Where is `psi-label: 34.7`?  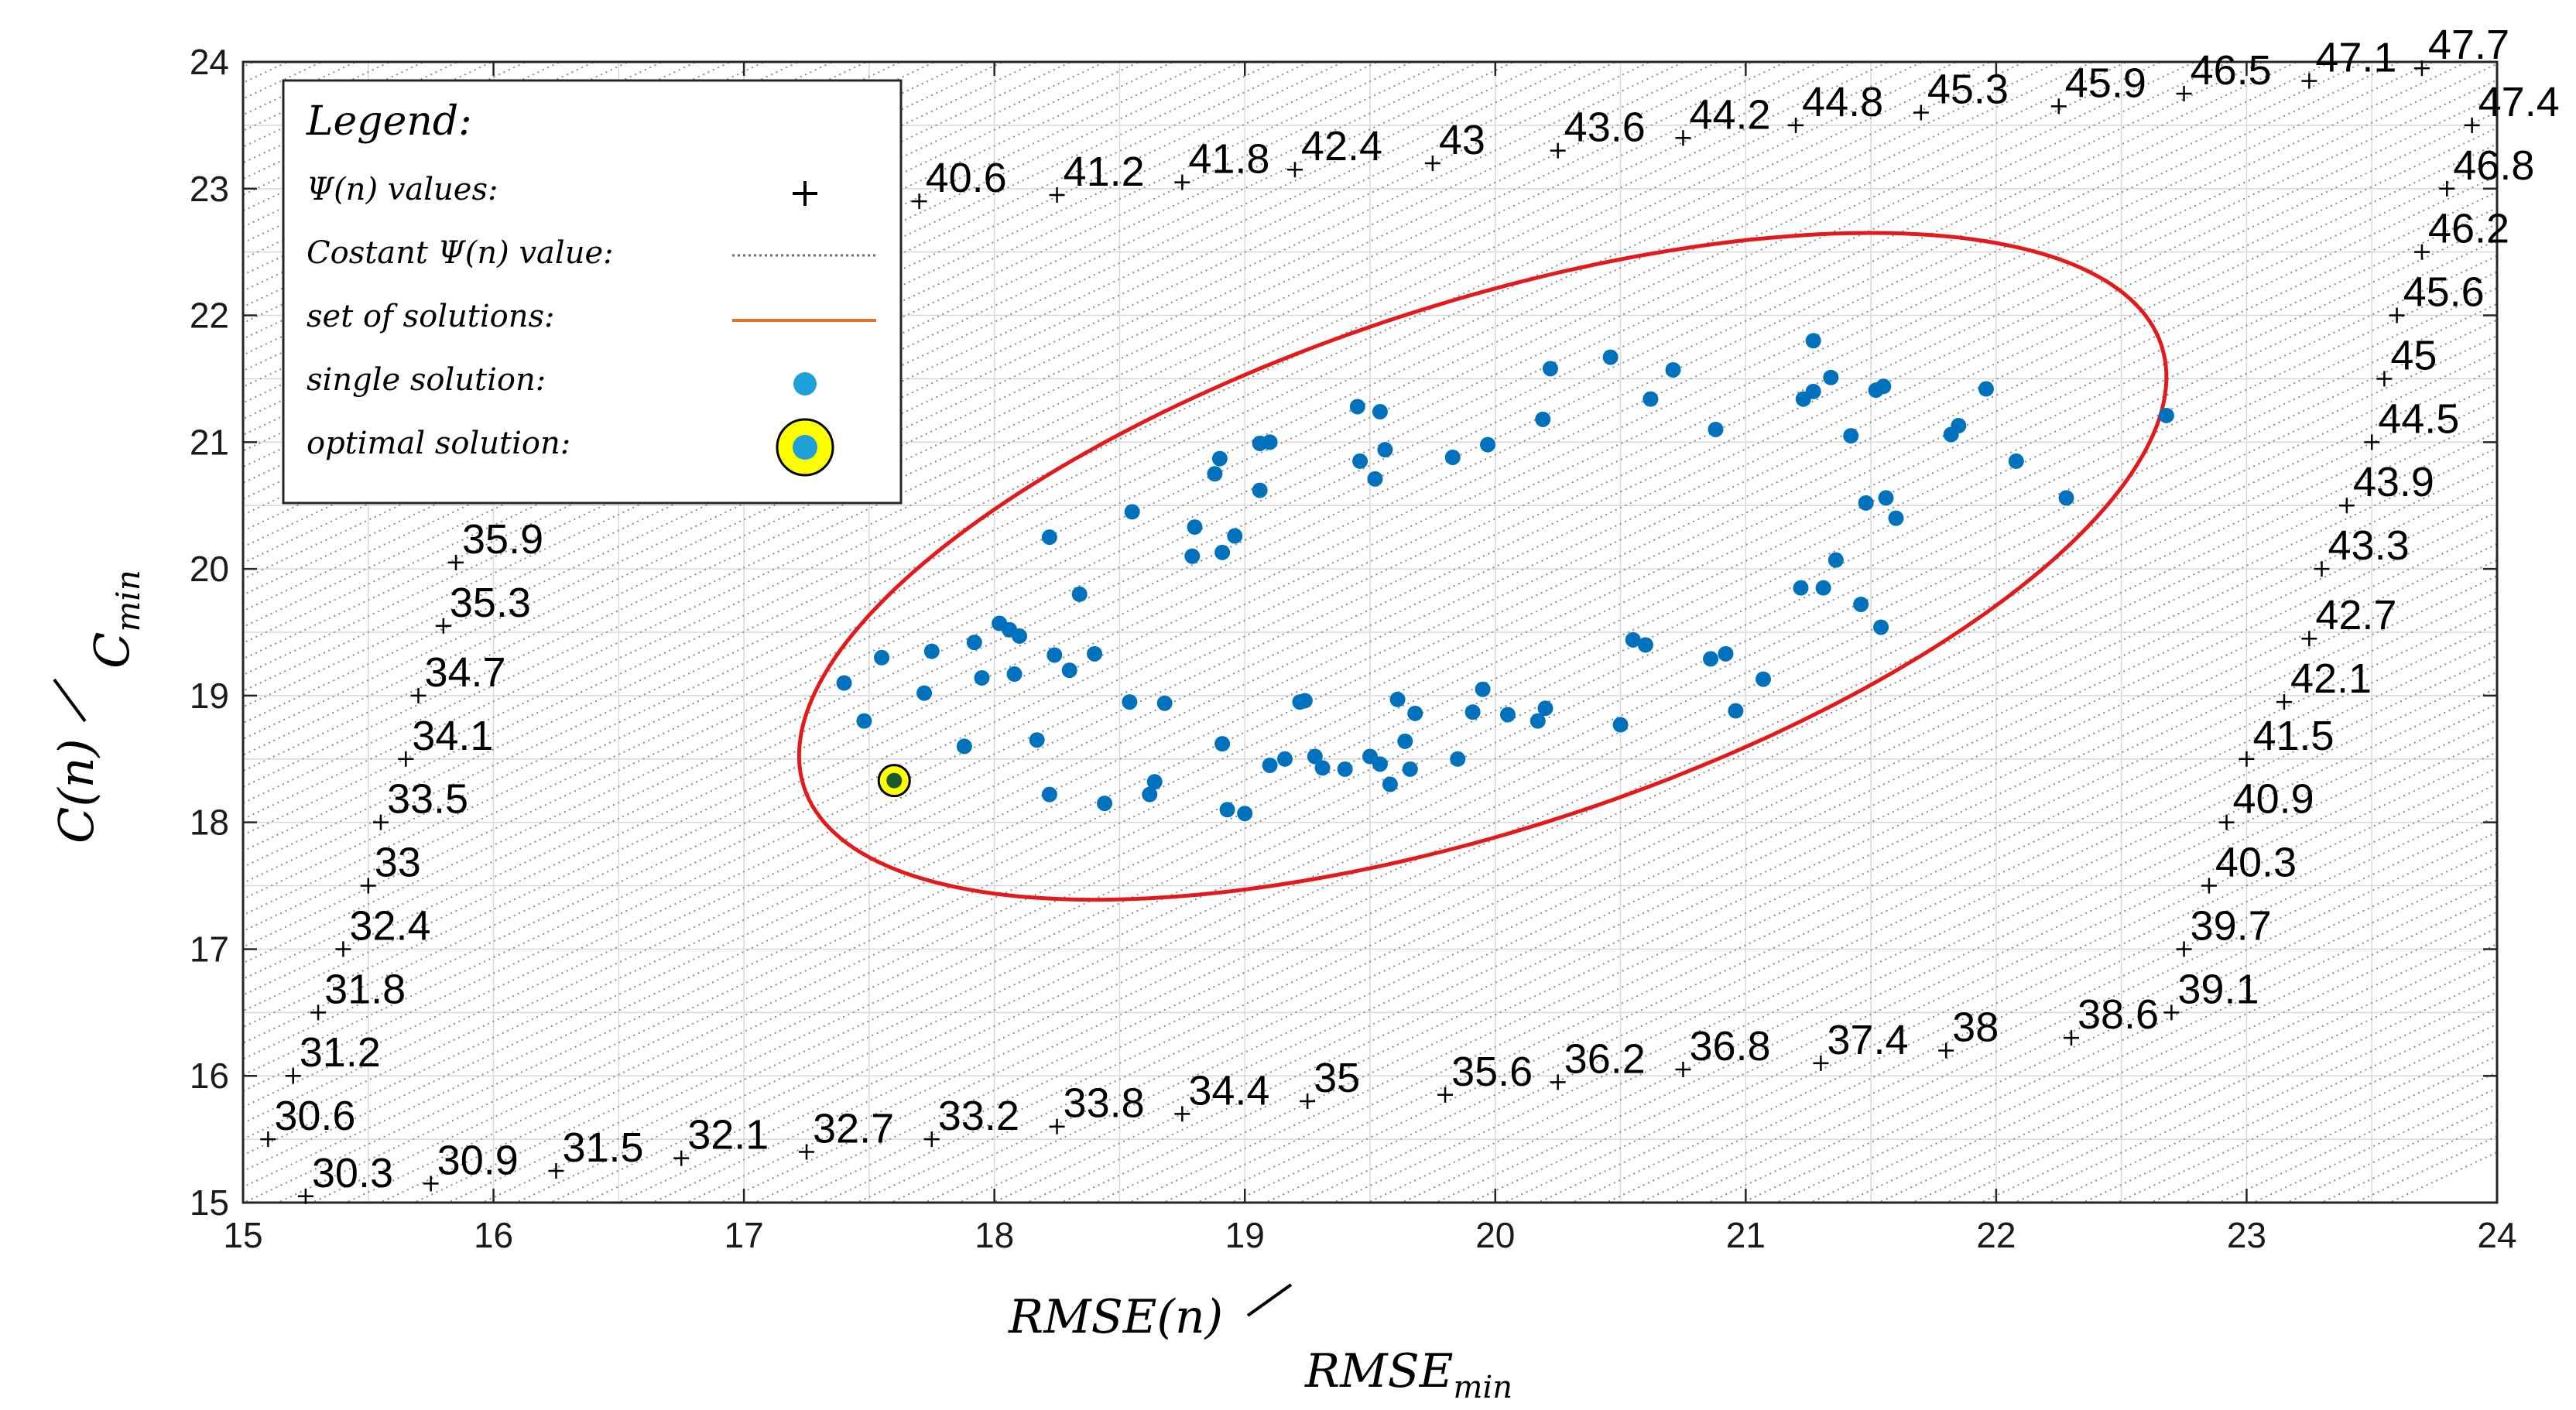 psi-label: 34.7 is located at coordinates (465, 672).